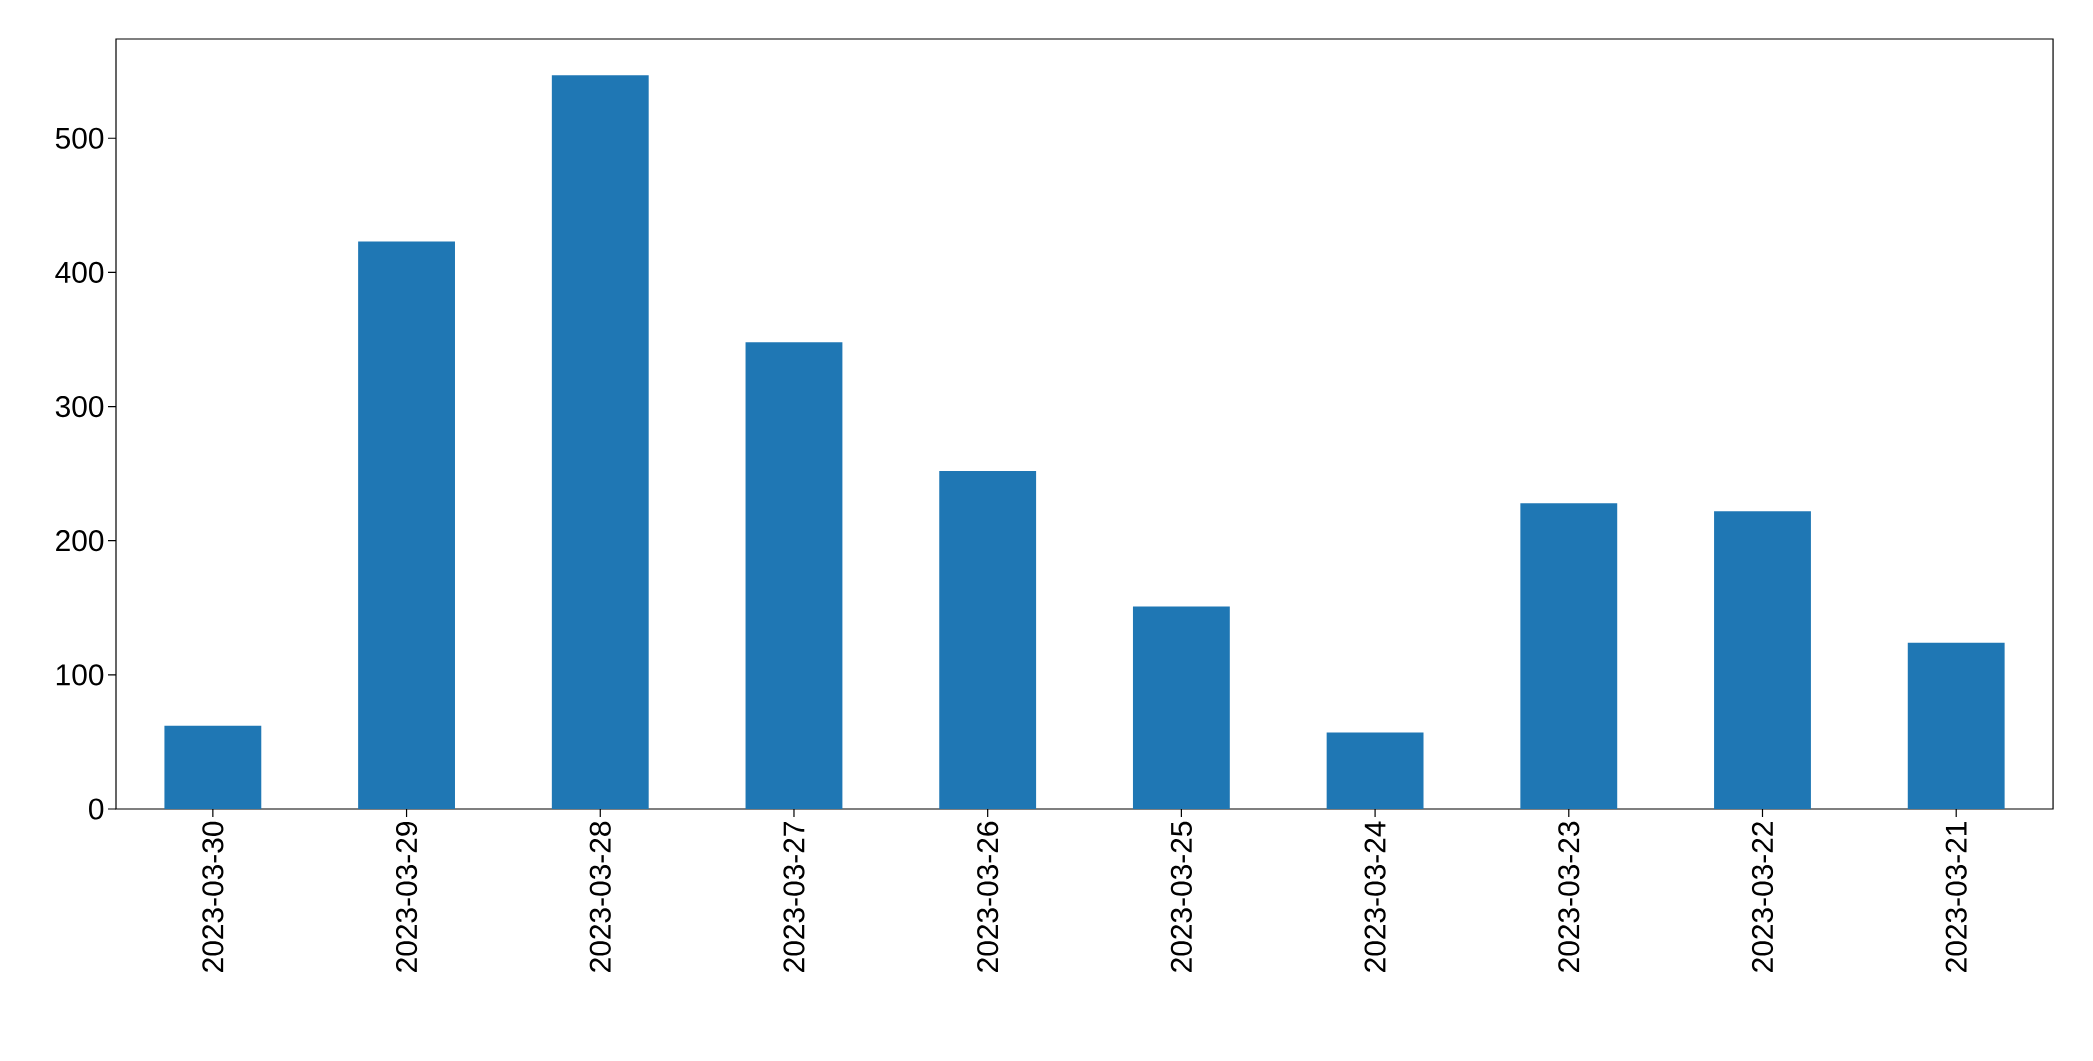  Describe the element at coordinates (794, 897) in the screenshot. I see `x-tick-label: 2023-03-27` at that location.